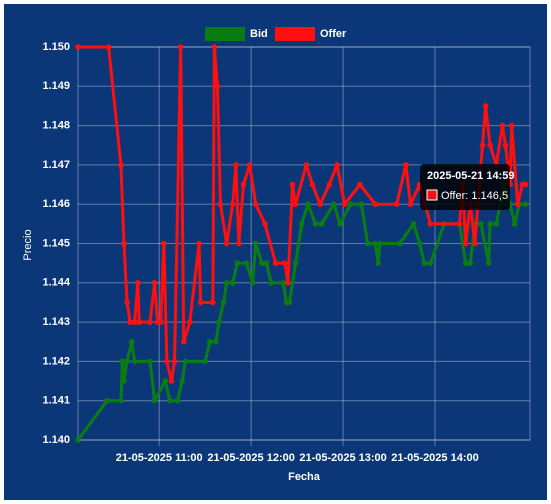 This screenshot has width=551, height=504. I want to click on tooltip-swatch, so click(432, 195).